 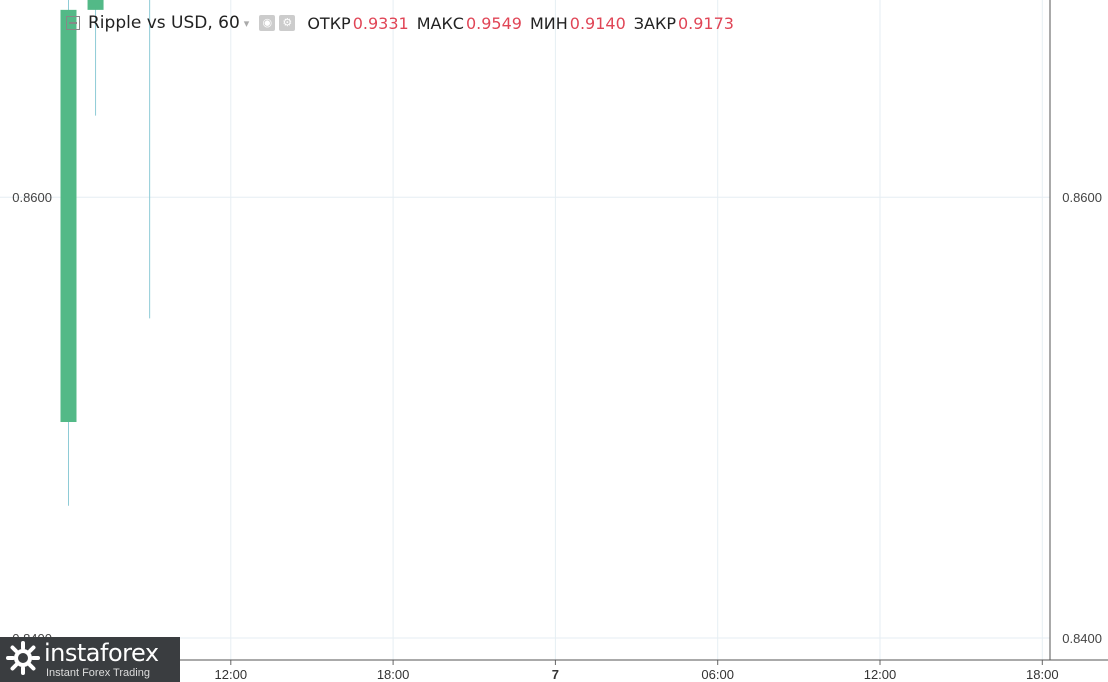 What do you see at coordinates (267, 23) in the screenshot?
I see `eye-icon: ◉` at bounding box center [267, 23].